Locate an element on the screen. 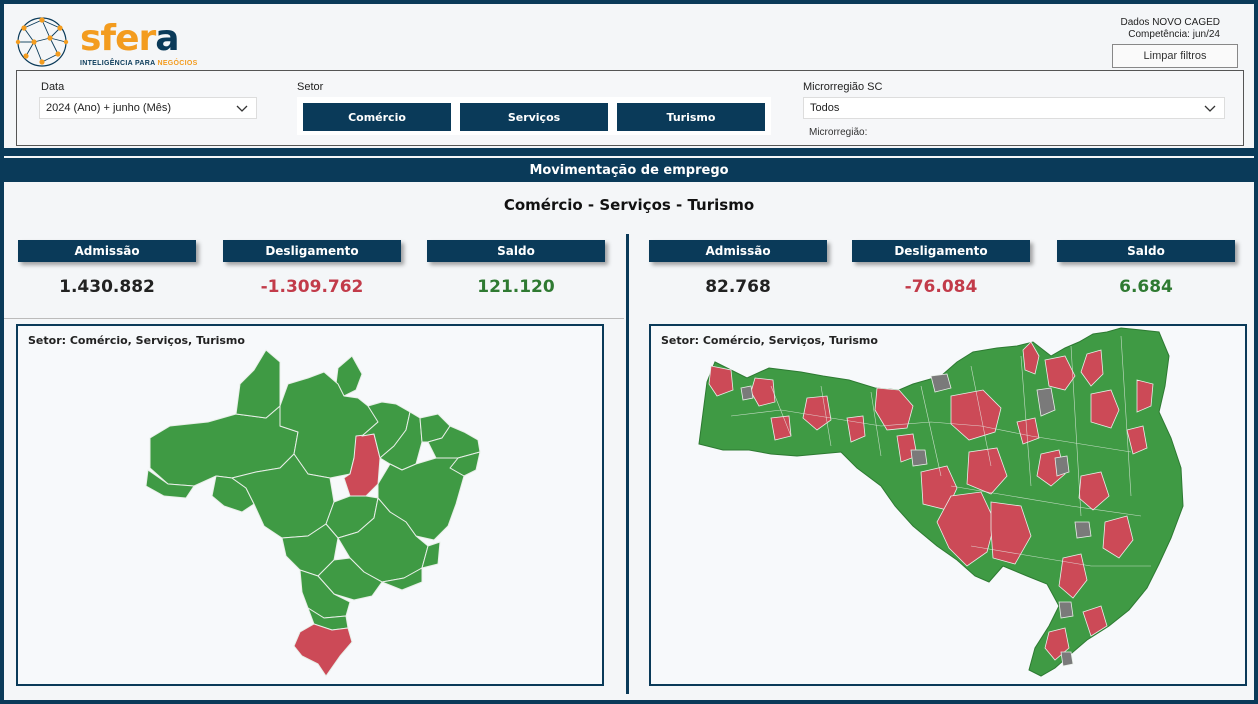 The image size is (1258, 704). region-rr is located at coordinates (258, 384).